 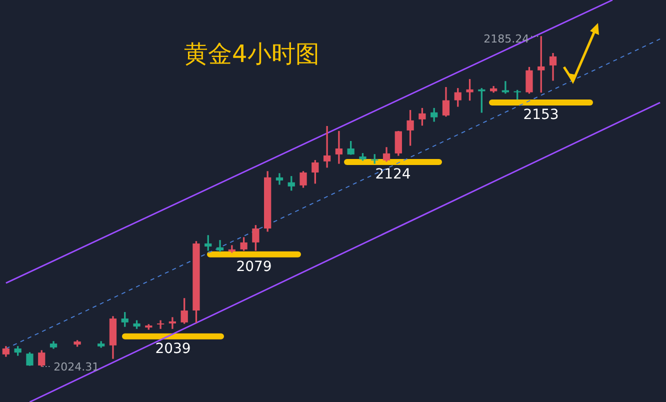 I want to click on ref-line-label: 2079, so click(x=254, y=266).